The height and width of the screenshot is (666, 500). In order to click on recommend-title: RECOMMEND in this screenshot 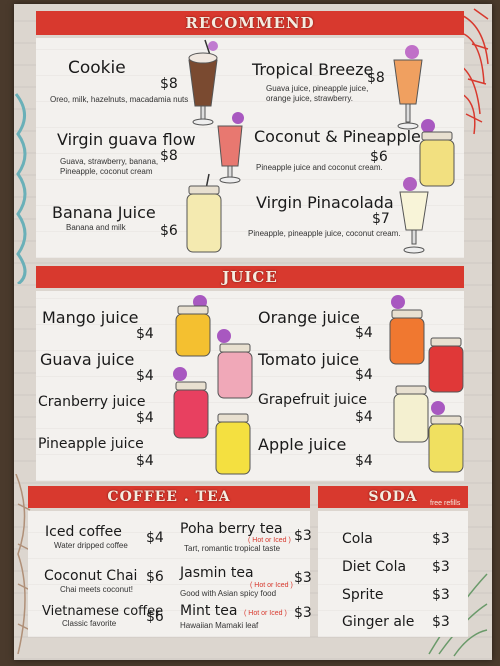, I will do `click(250, 23)`.